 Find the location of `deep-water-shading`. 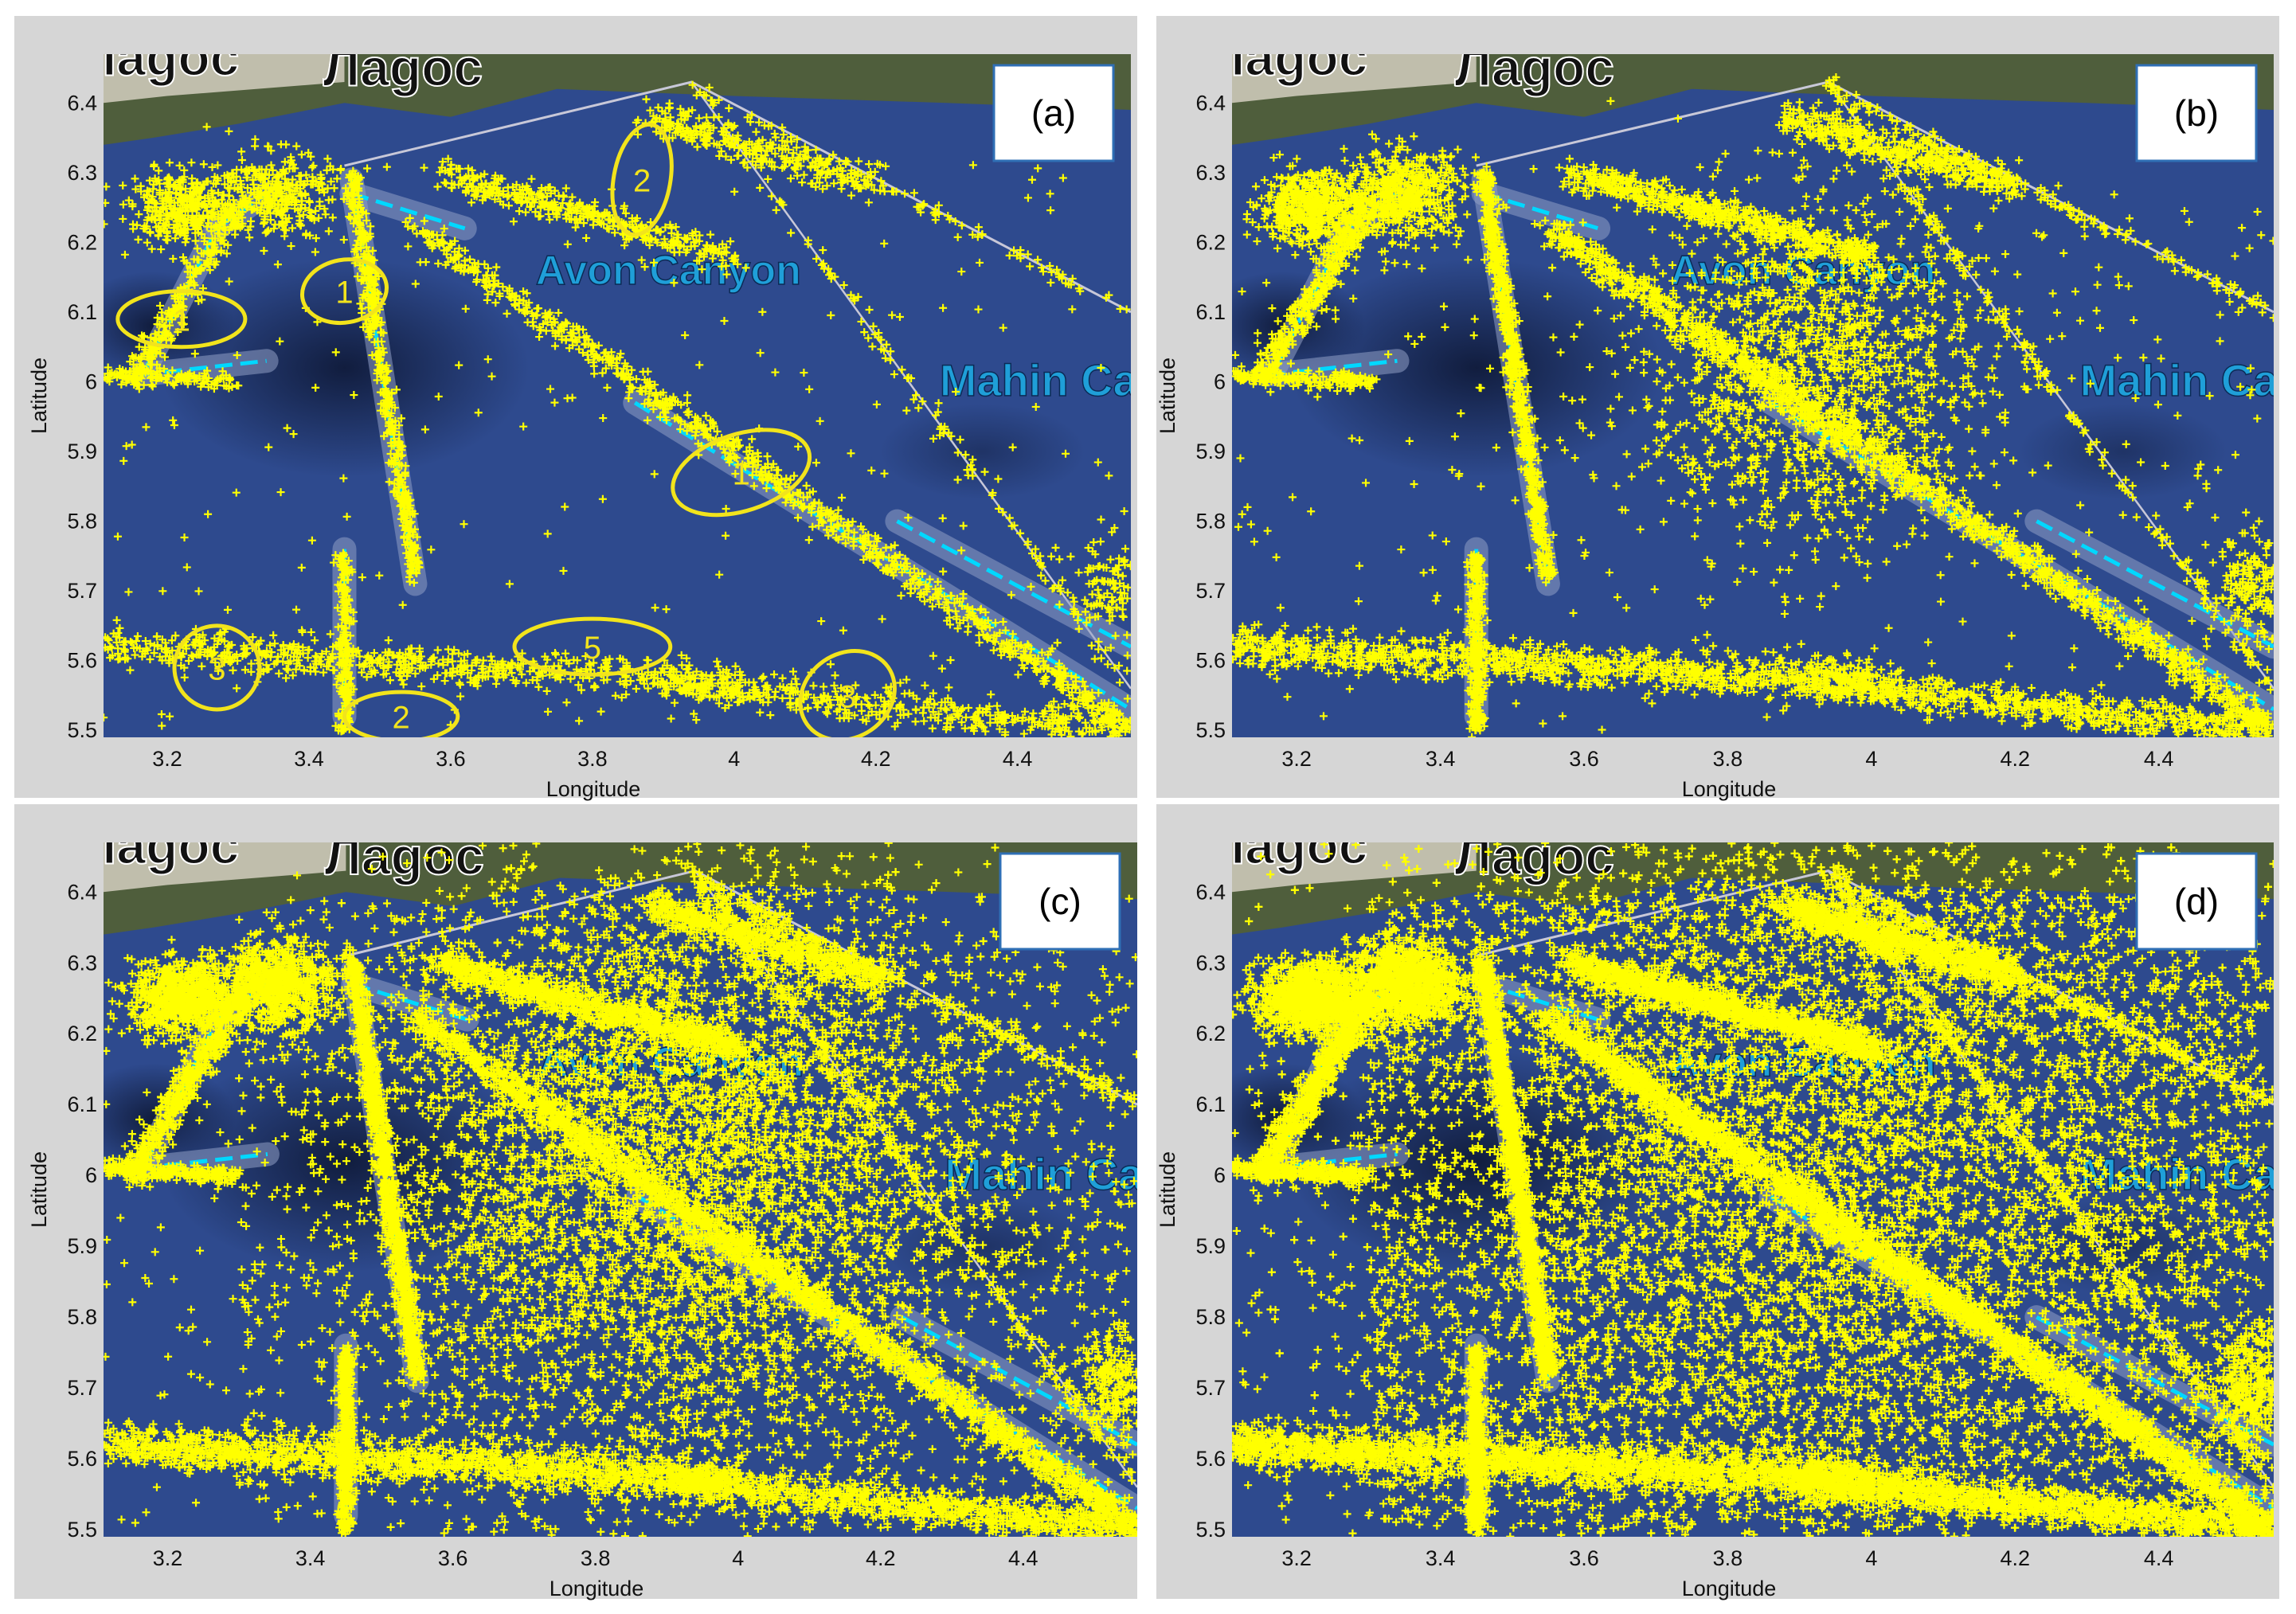

deep-water-shading is located at coordinates (982, 451).